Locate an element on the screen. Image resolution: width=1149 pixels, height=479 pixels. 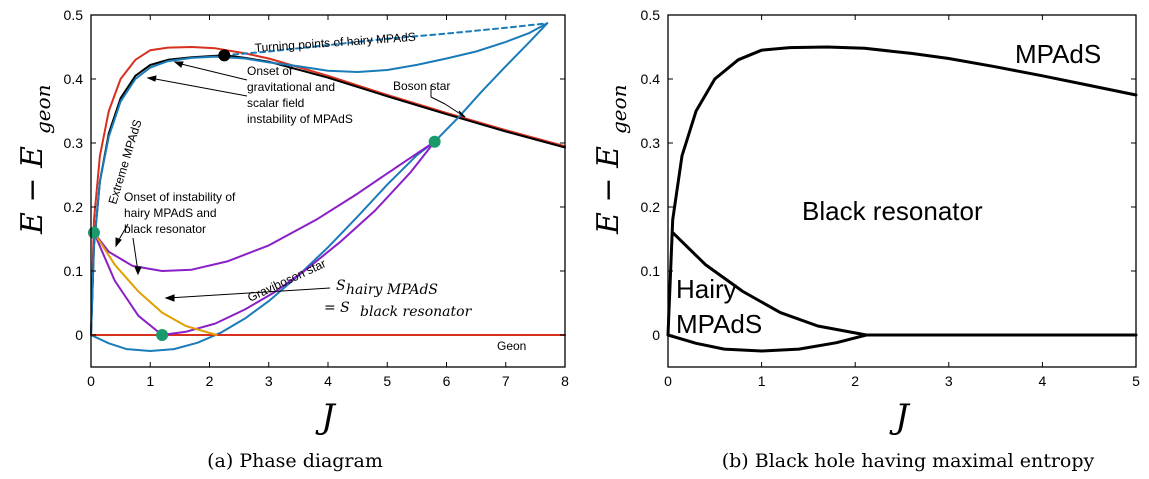
annotation-onset-inst-3: black resonator is located at coordinates (165, 229).